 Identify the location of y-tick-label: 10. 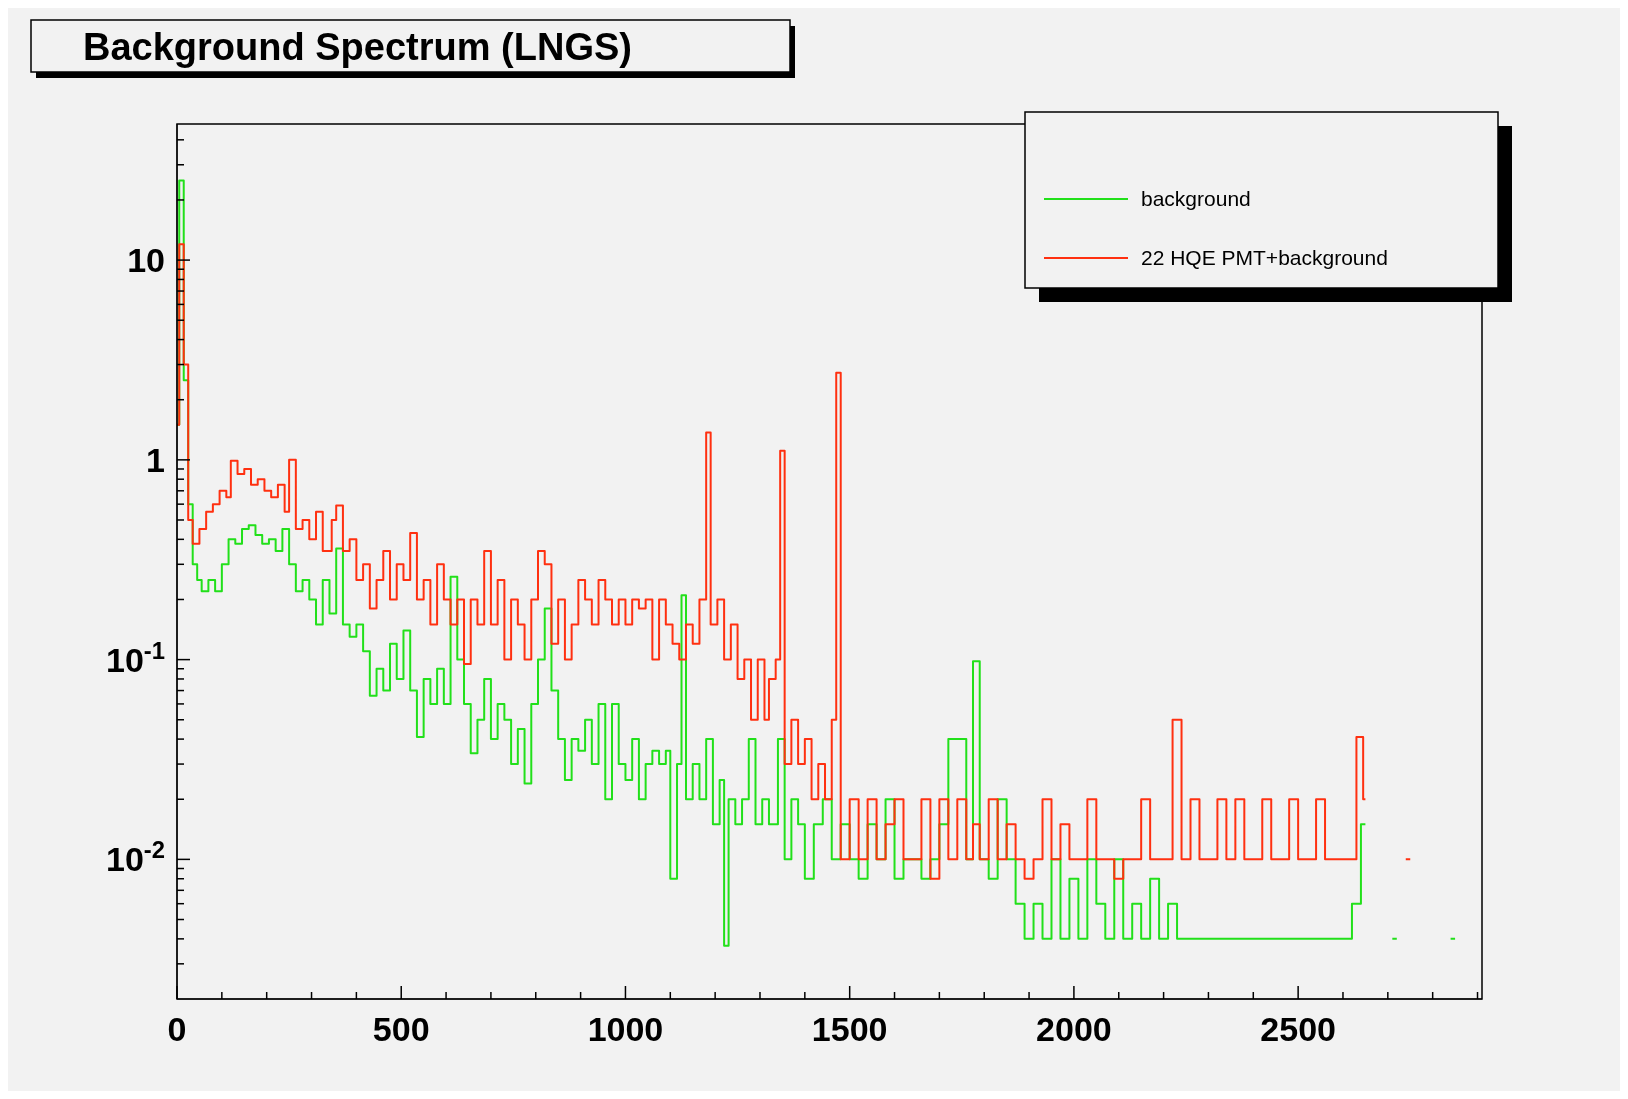
(146, 260).